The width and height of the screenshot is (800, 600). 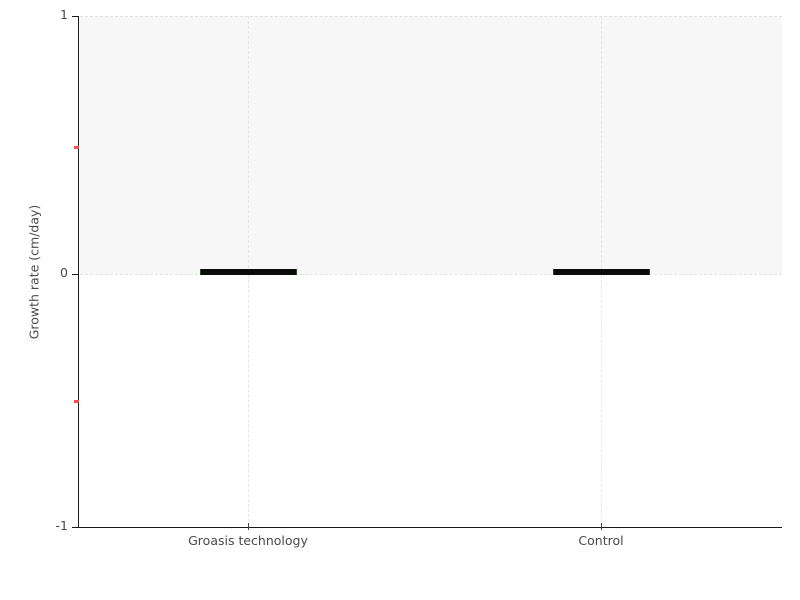 I want to click on y-tick-label-minus-1: -1, so click(x=61, y=525).